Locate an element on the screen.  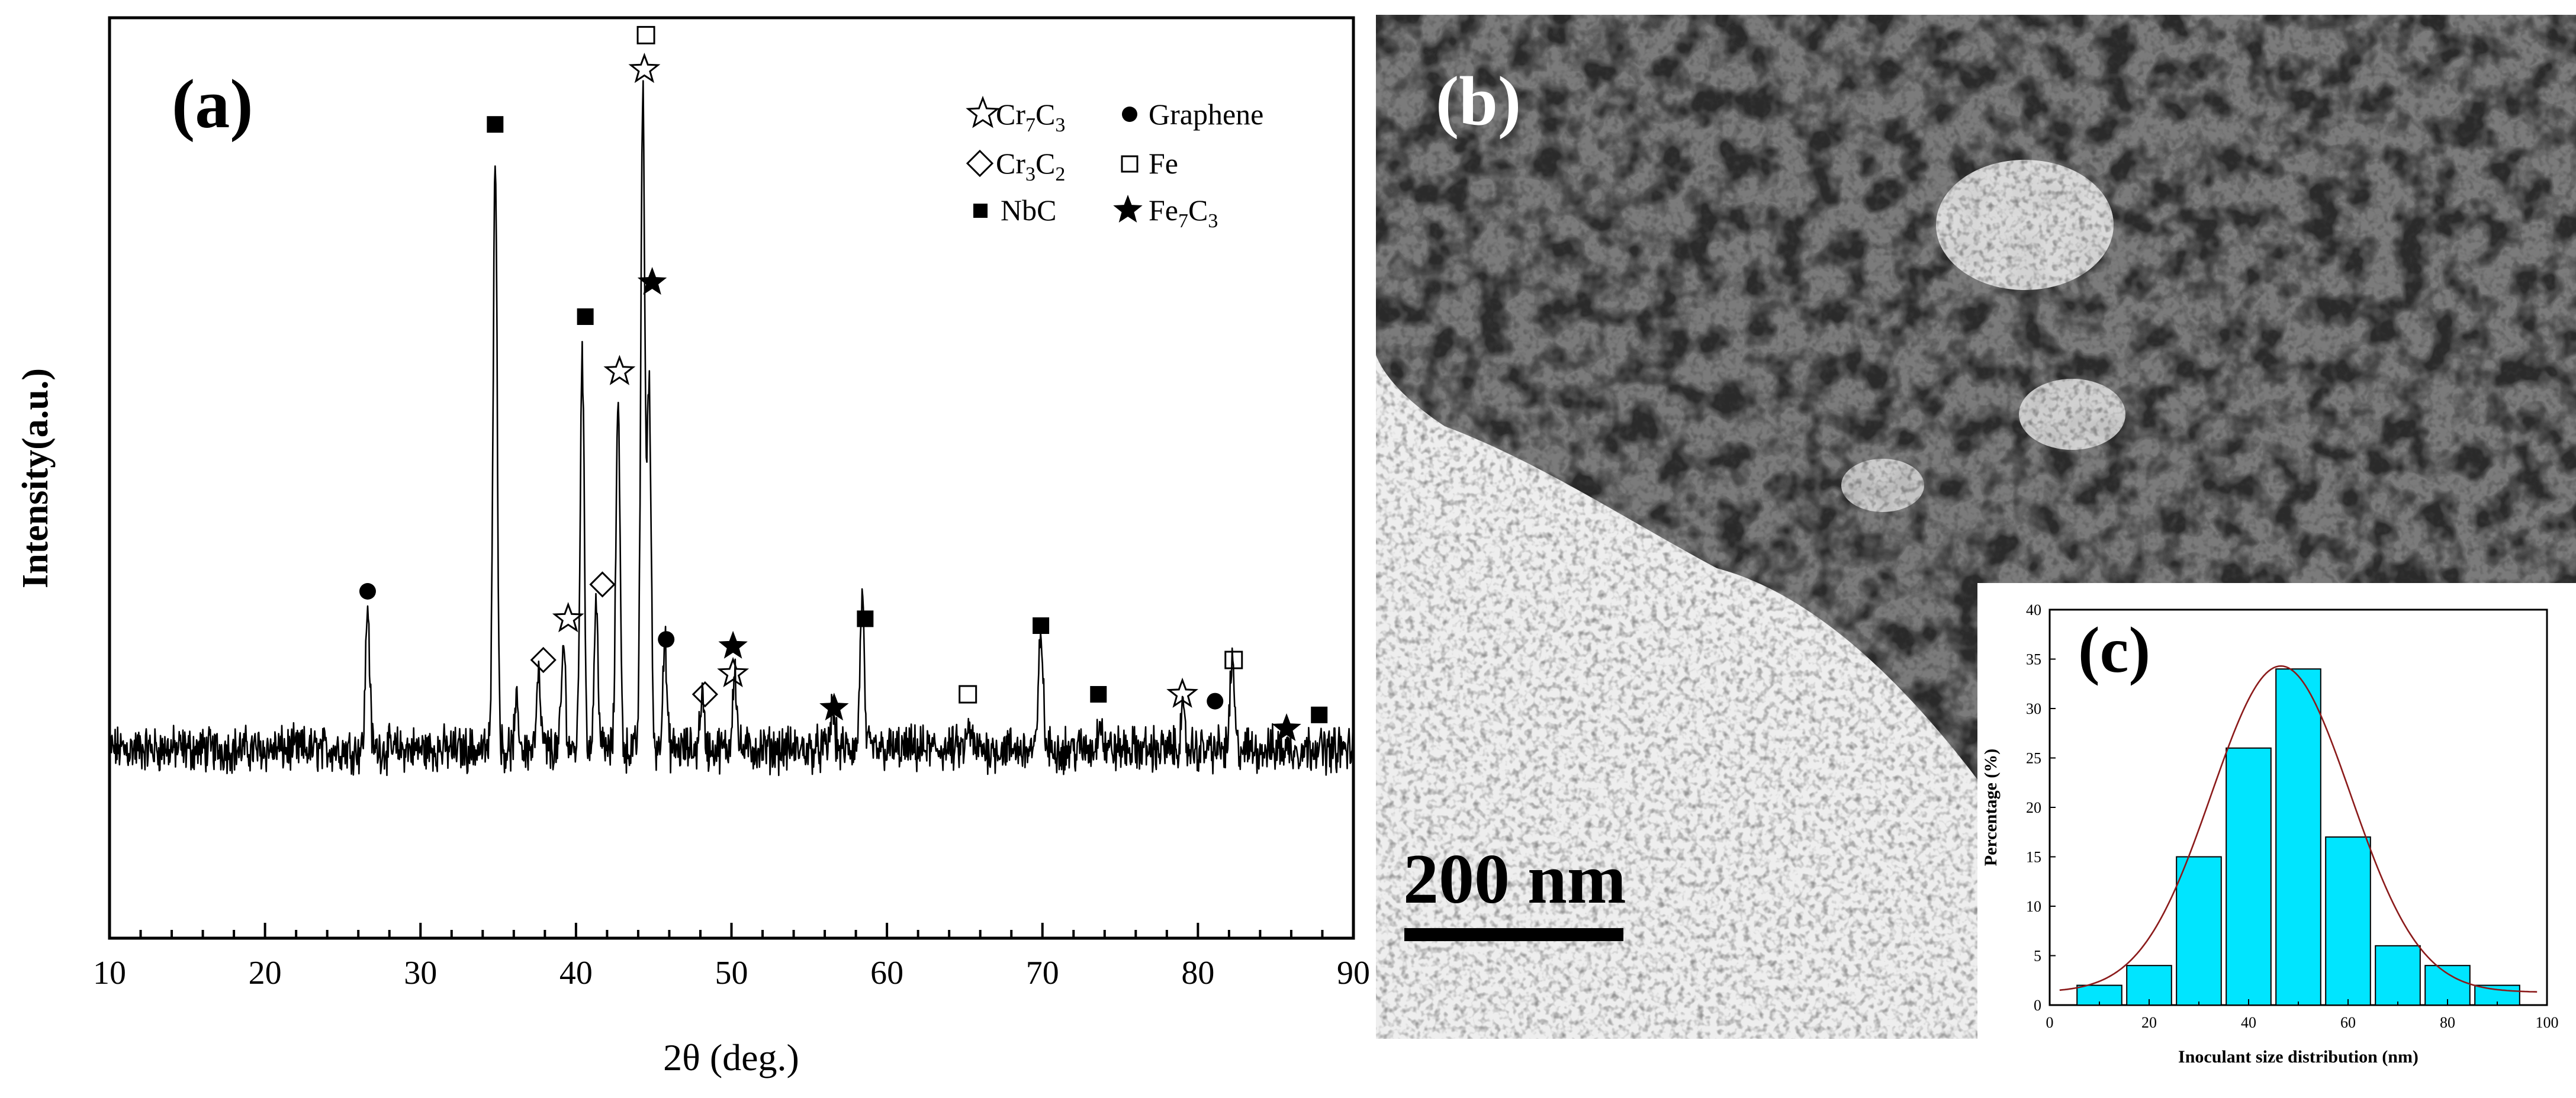
histogram-y-tick-label: 40 is located at coordinates (2033, 610).